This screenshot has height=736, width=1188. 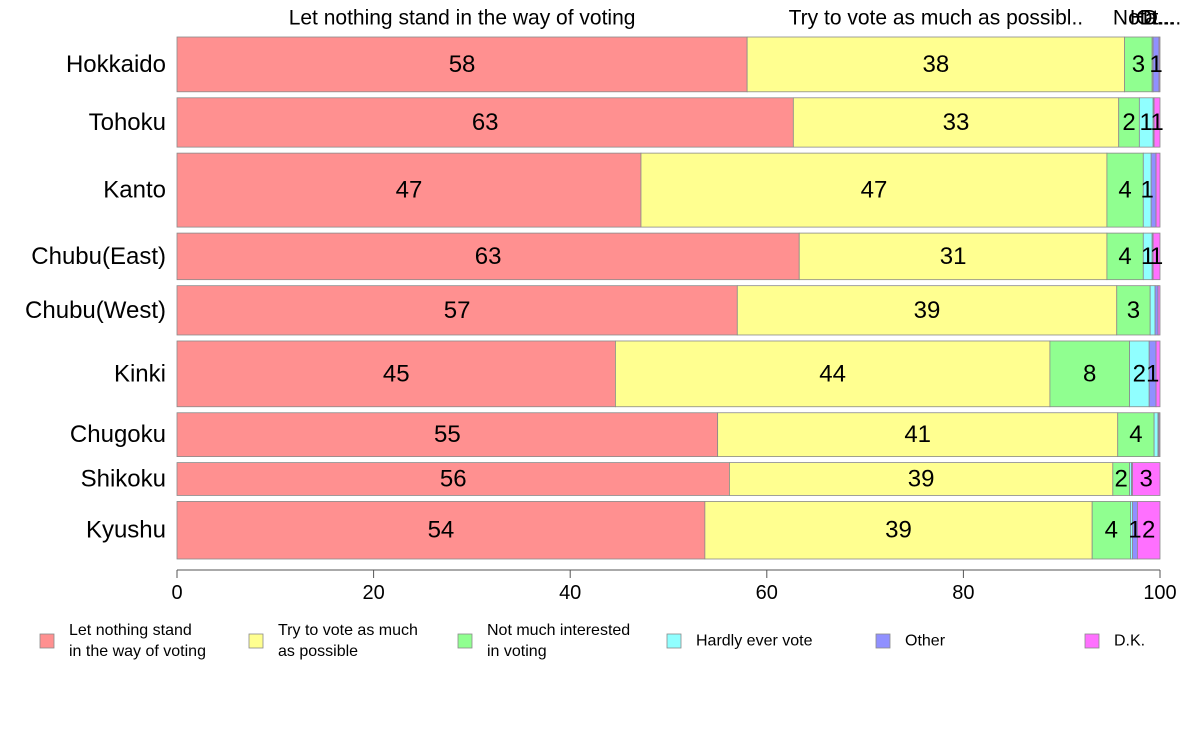 I want to click on value-label-tohoku-d-k: 1, so click(x=1156, y=122).